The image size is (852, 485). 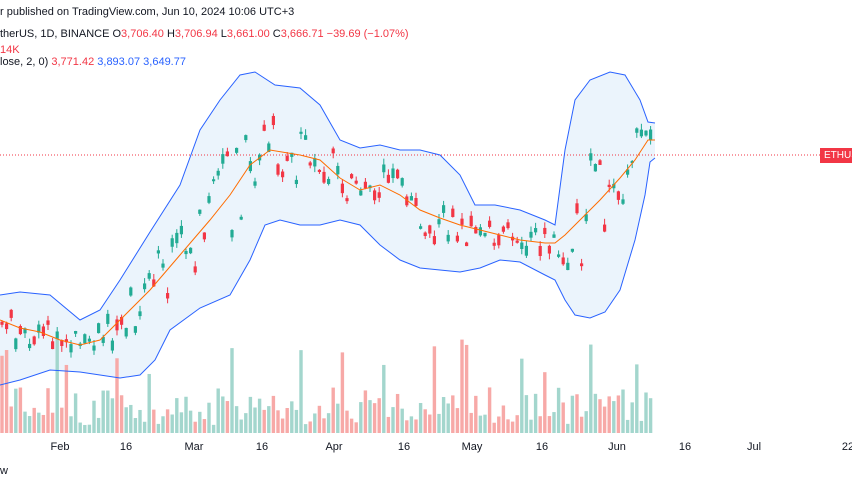 What do you see at coordinates (754, 447) in the screenshot?
I see `x-tick-jul: Jul` at bounding box center [754, 447].